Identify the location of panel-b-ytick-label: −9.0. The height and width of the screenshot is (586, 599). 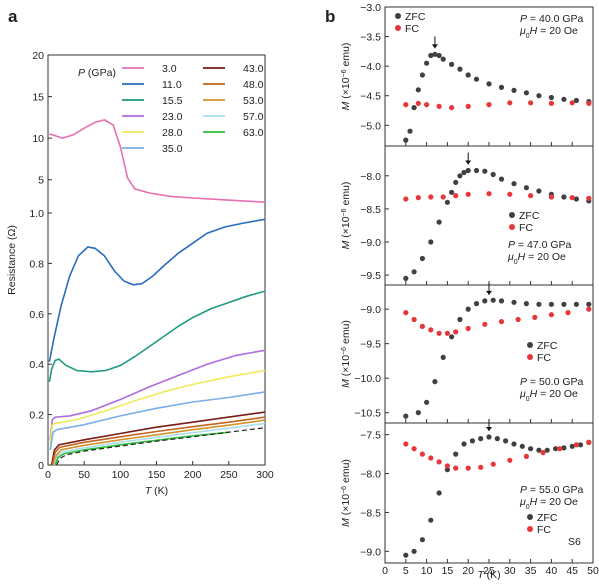
(370, 243).